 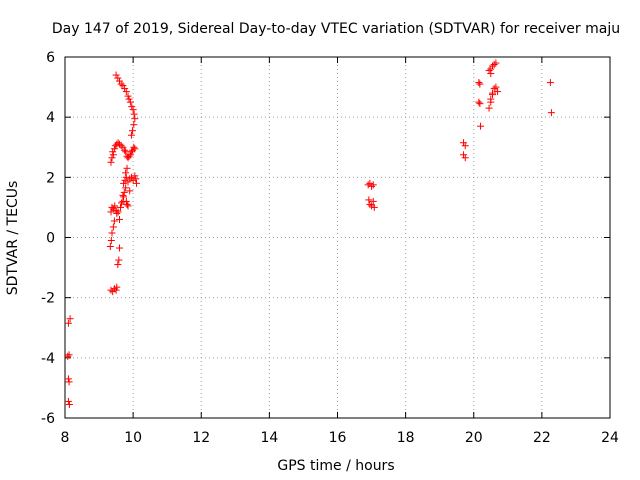 I want to click on x-tick-label: 16, so click(x=338, y=438).